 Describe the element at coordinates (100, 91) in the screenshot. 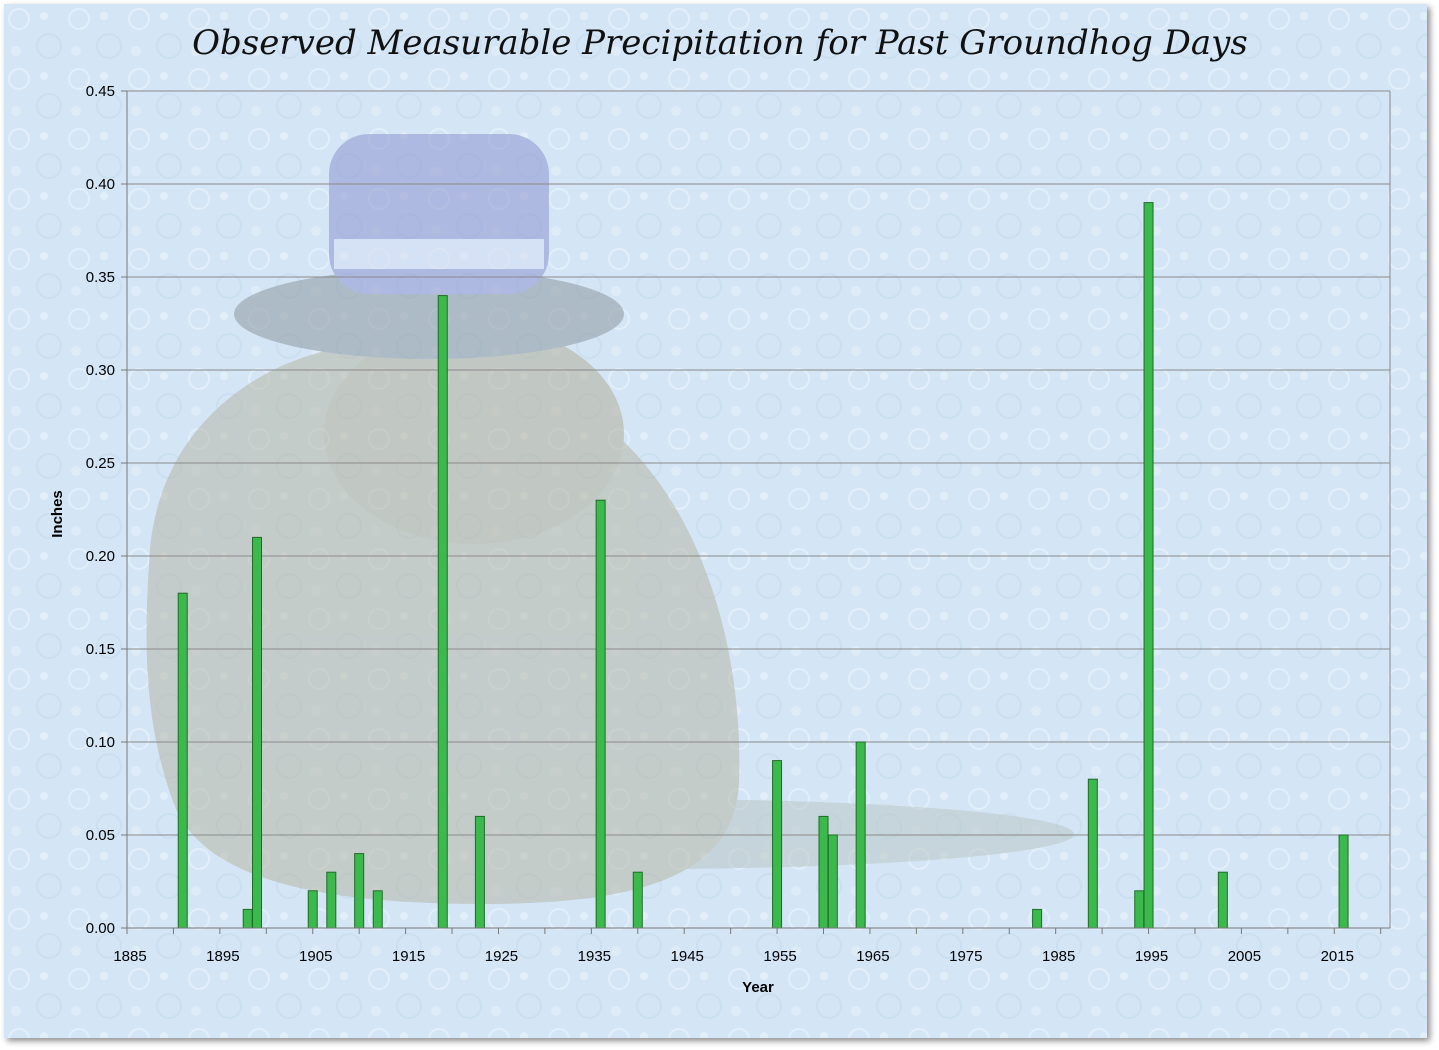

I see `y-tick-label: 0.45` at that location.